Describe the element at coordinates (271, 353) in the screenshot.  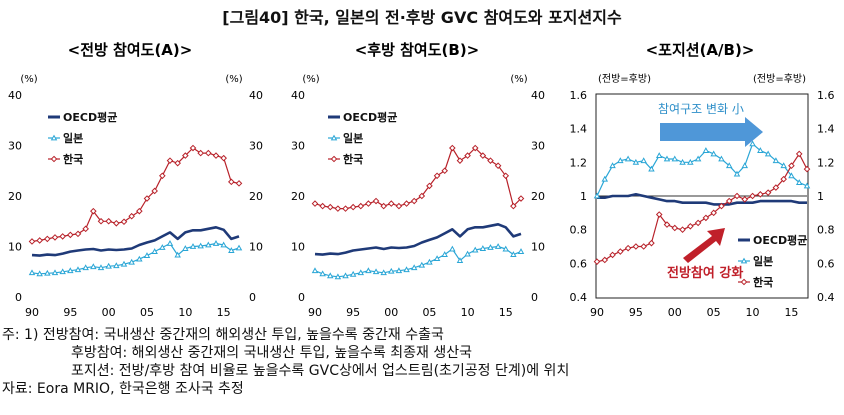
I see `note-backward: 후방참여: 해외생산 중간재의 국내생산 투입, 높을수록 최종재 생산국` at that location.